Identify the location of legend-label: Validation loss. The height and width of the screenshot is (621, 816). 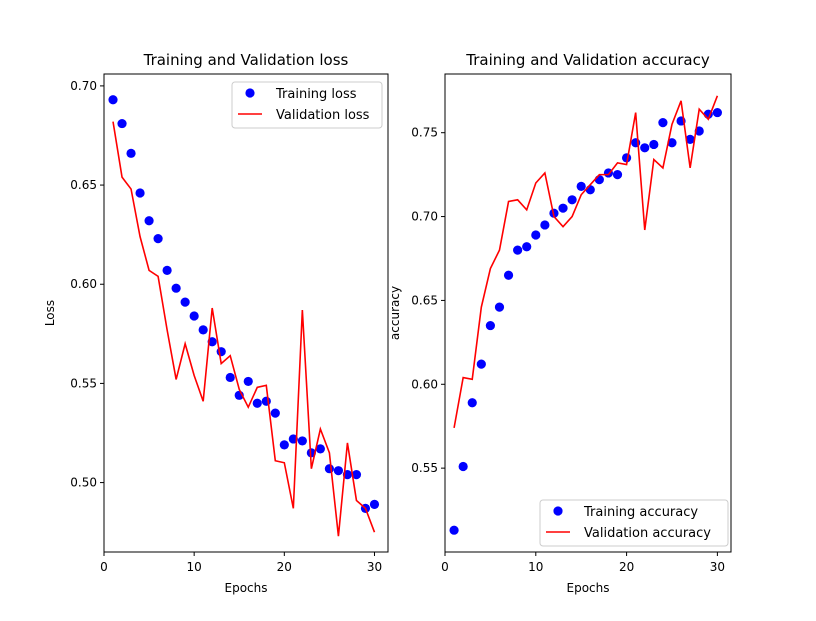
(323, 115).